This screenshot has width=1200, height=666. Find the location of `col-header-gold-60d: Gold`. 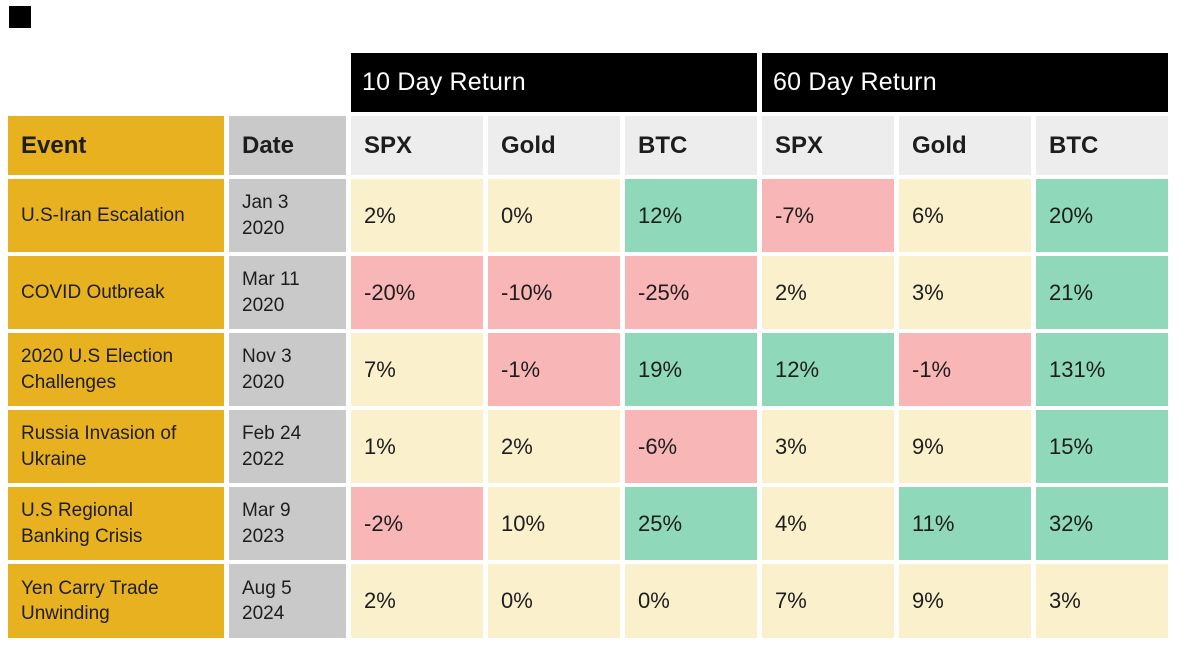

col-header-gold-60d: Gold is located at coordinates (965, 145).